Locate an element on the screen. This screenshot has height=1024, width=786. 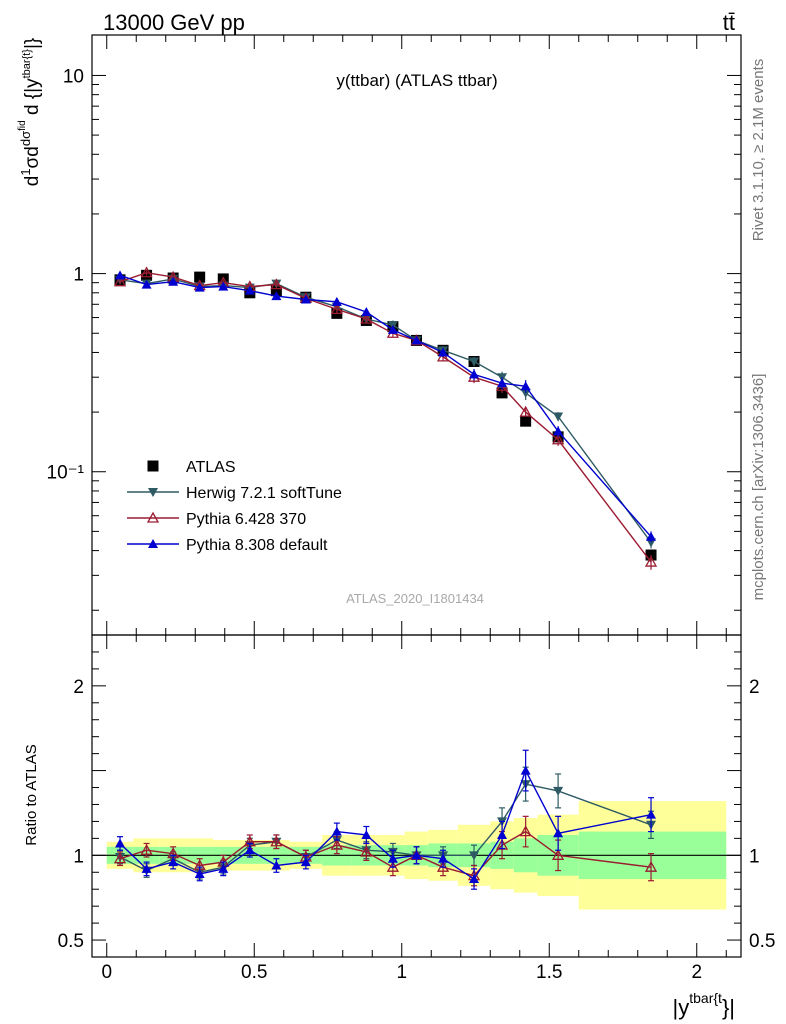
ratio-series-layer is located at coordinates (385, 819).